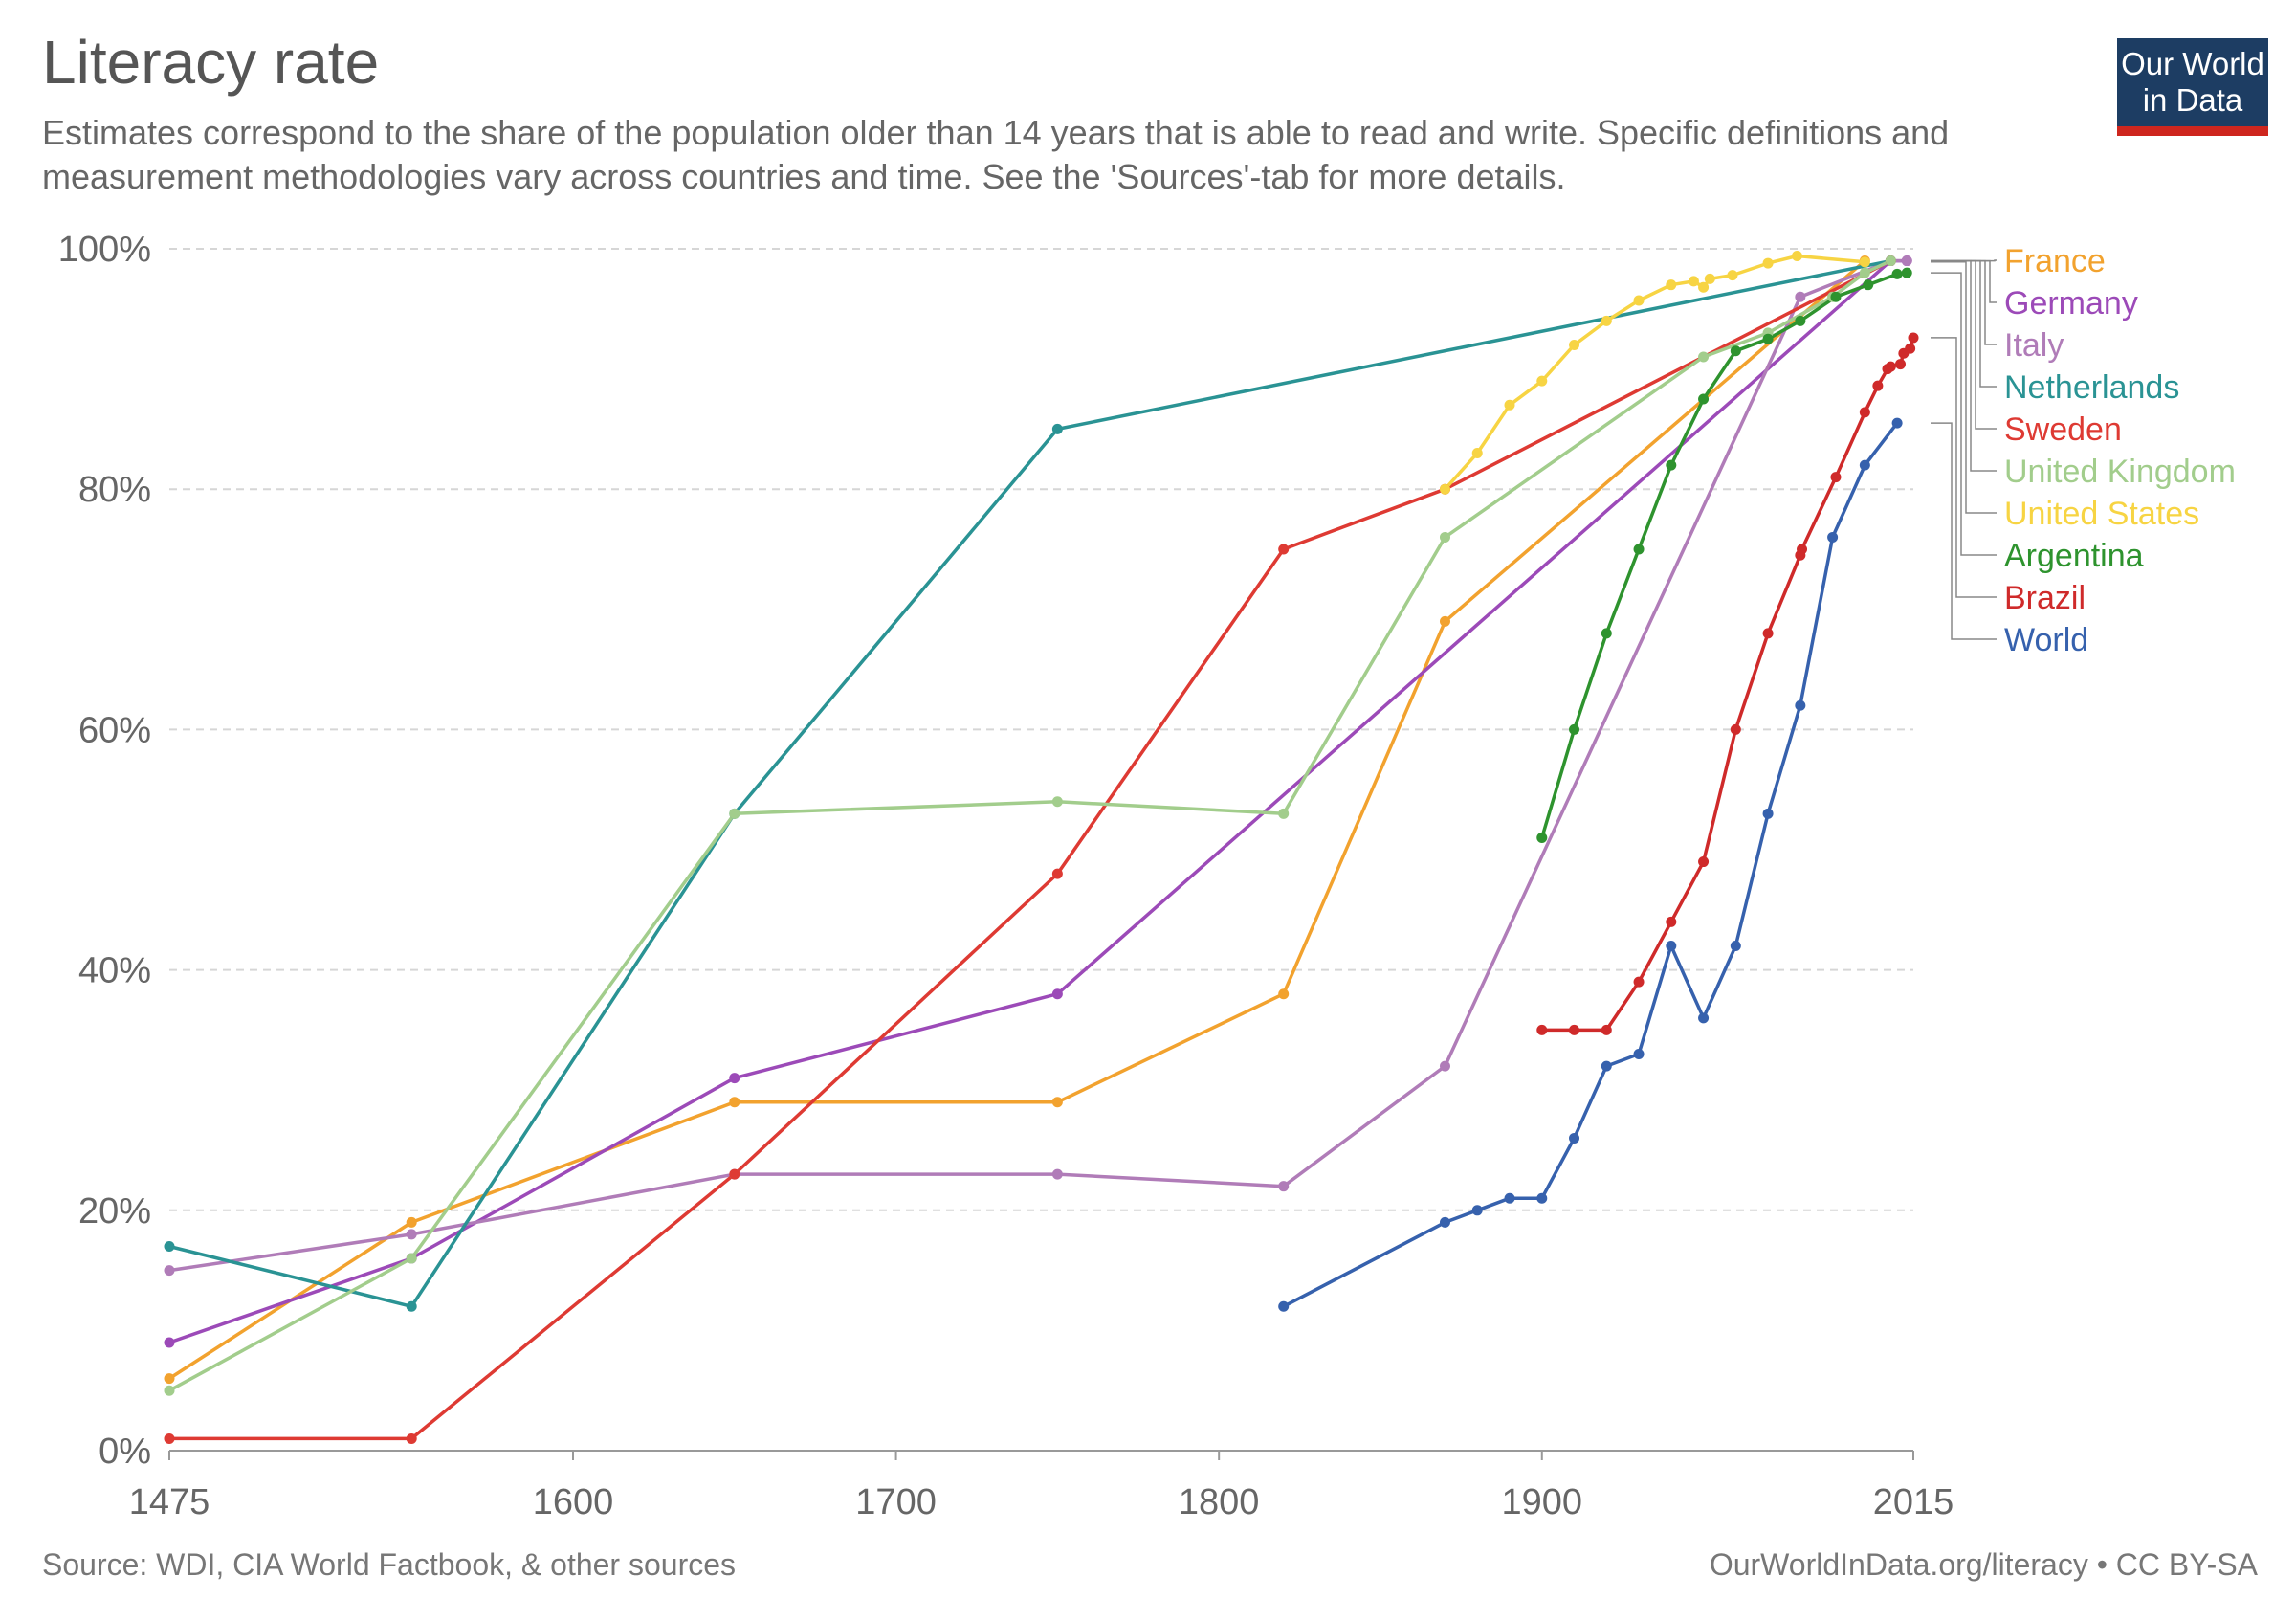 The width and height of the screenshot is (2296, 1621). What do you see at coordinates (1655, 372) in the screenshot?
I see `series-line-united-states` at bounding box center [1655, 372].